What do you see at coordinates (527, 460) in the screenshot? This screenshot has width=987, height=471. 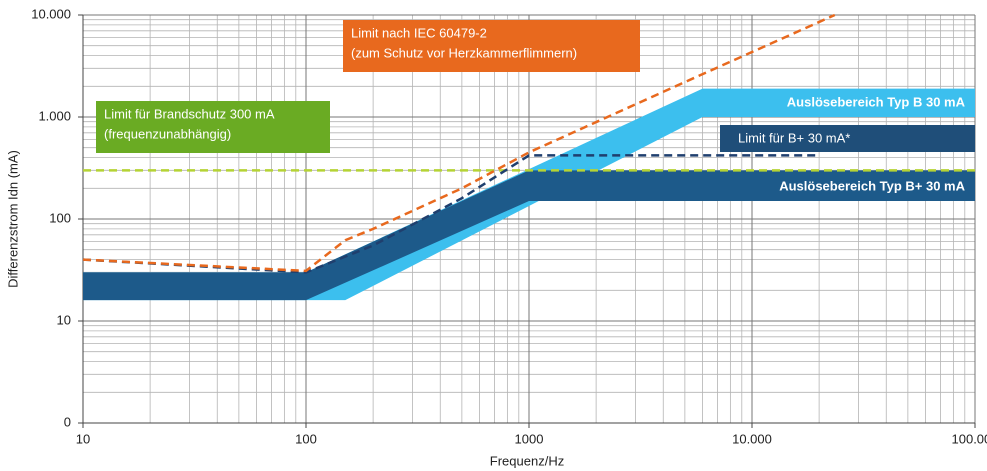 I see `x-axis-label: Frequenz/Hz` at bounding box center [527, 460].